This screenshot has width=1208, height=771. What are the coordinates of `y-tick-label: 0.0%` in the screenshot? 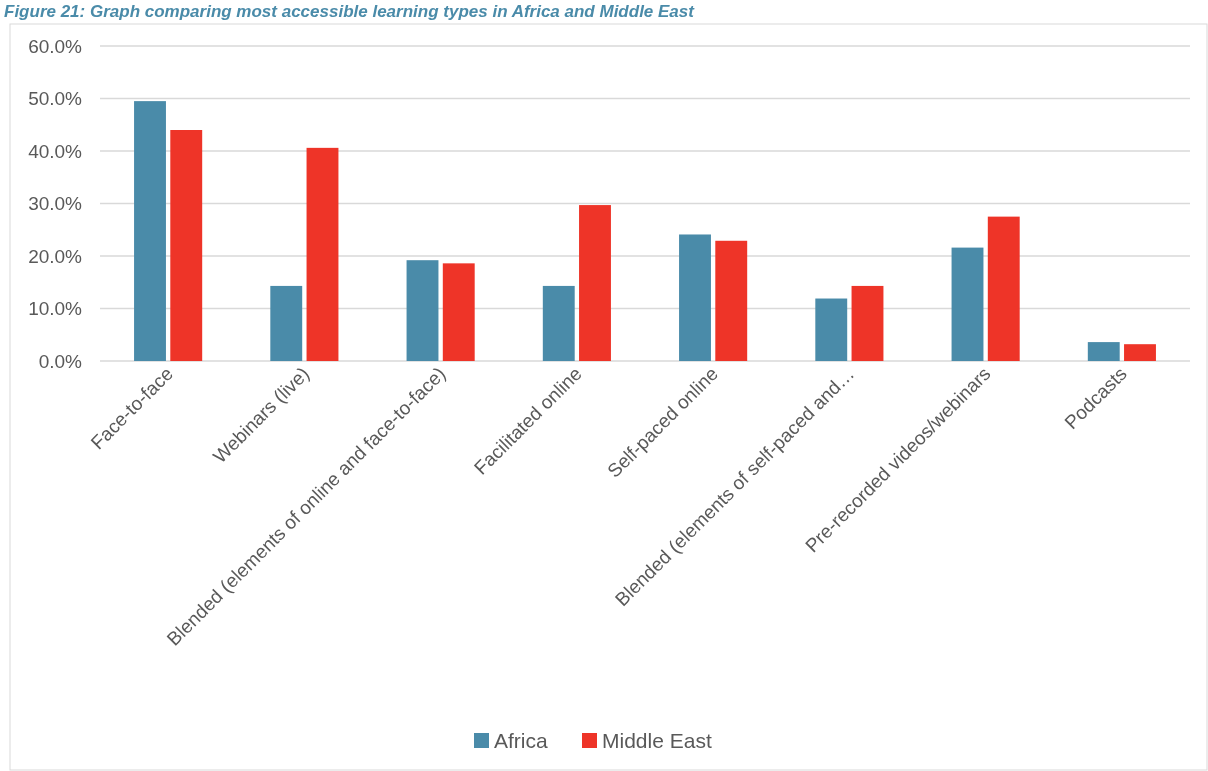 It's located at (60, 361).